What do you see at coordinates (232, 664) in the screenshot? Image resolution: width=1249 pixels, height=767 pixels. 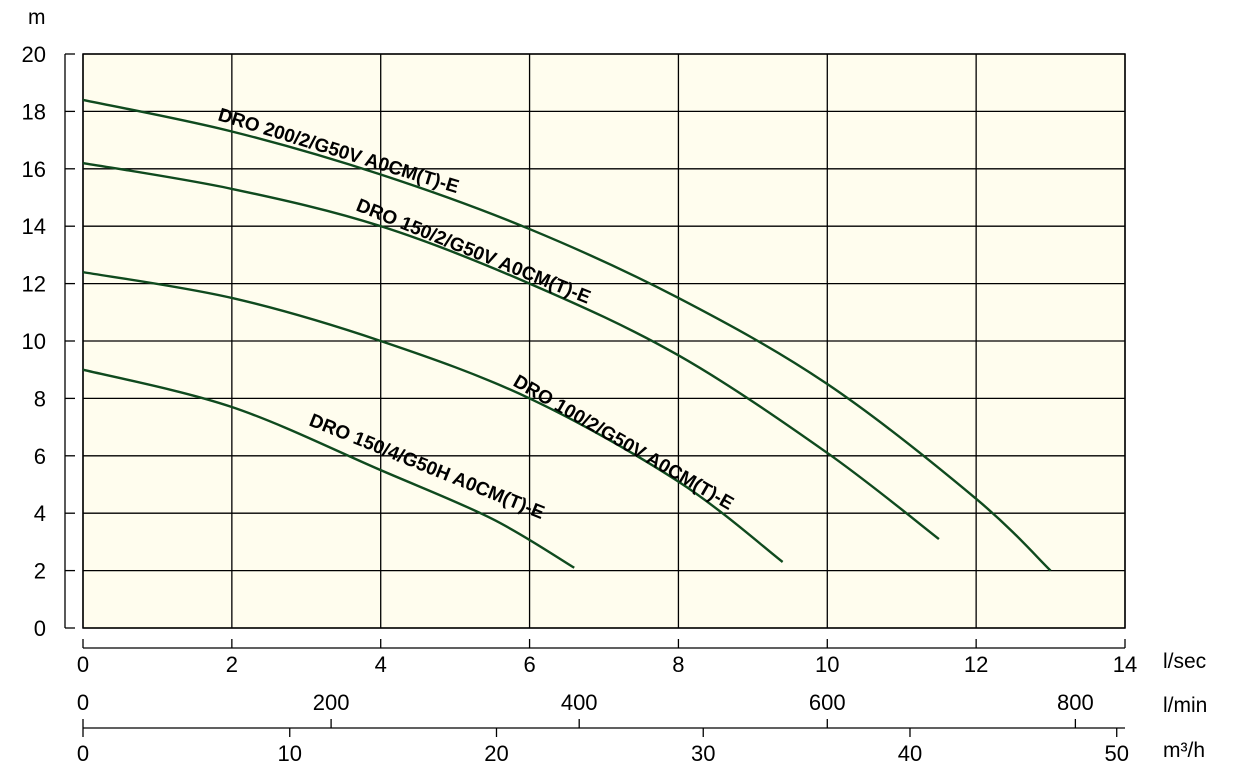 I see `x-tick-label: 2` at bounding box center [232, 664].